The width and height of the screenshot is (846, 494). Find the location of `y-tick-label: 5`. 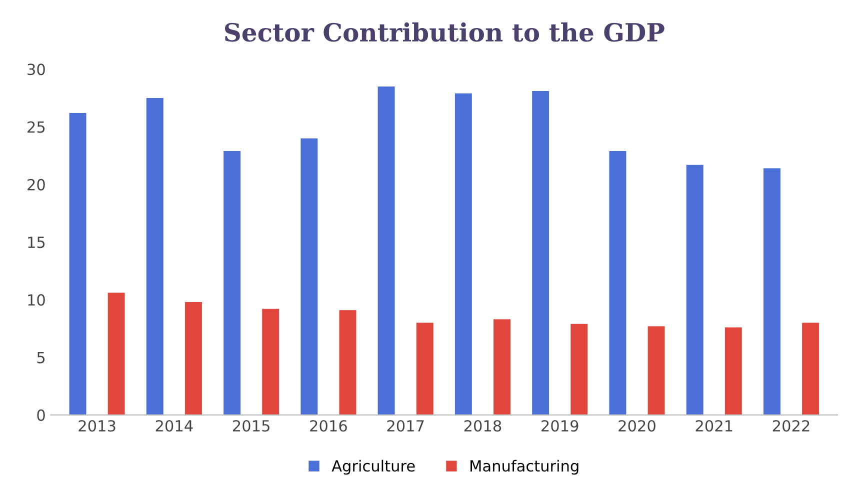

y-tick-label: 5 is located at coordinates (41, 358).